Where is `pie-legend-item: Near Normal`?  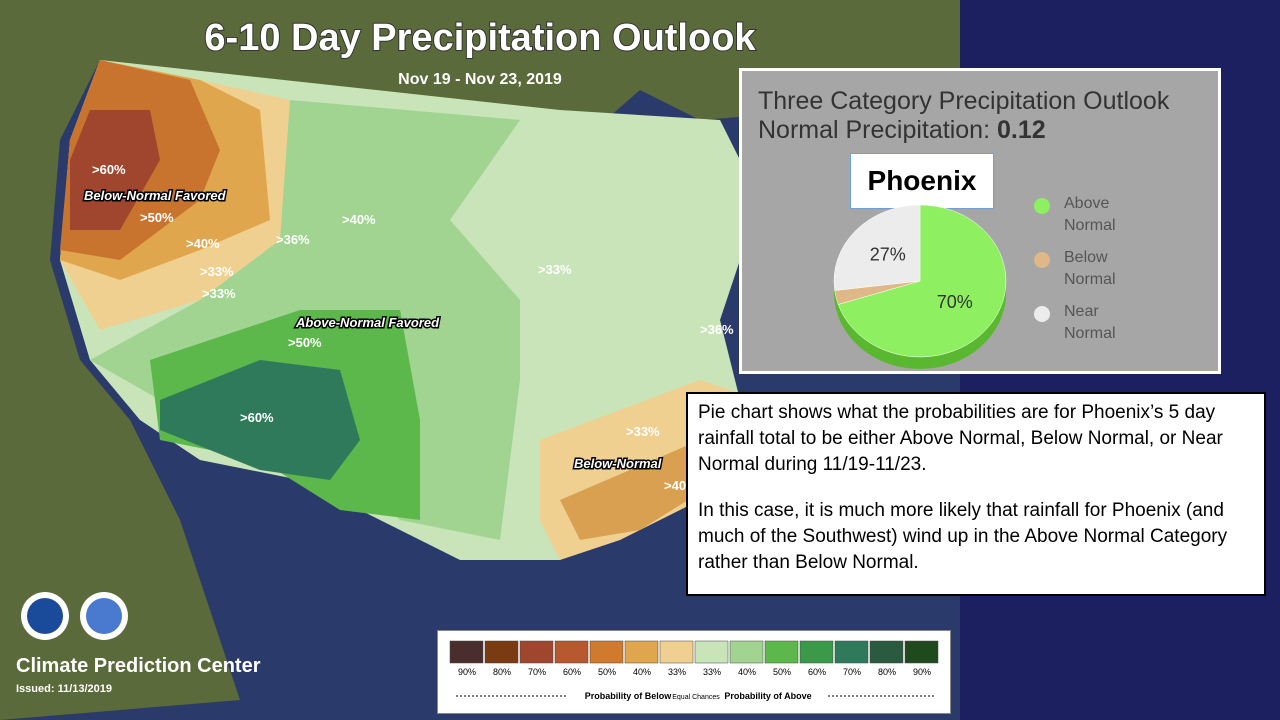
pie-legend-item: Near Normal is located at coordinates (1089, 323).